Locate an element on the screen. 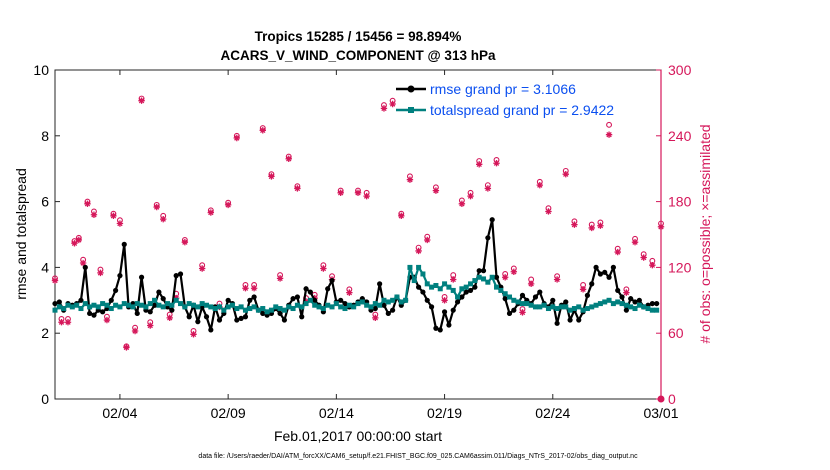 The image size is (830, 470). x-tick-label: 02/24 is located at coordinates (552, 413).